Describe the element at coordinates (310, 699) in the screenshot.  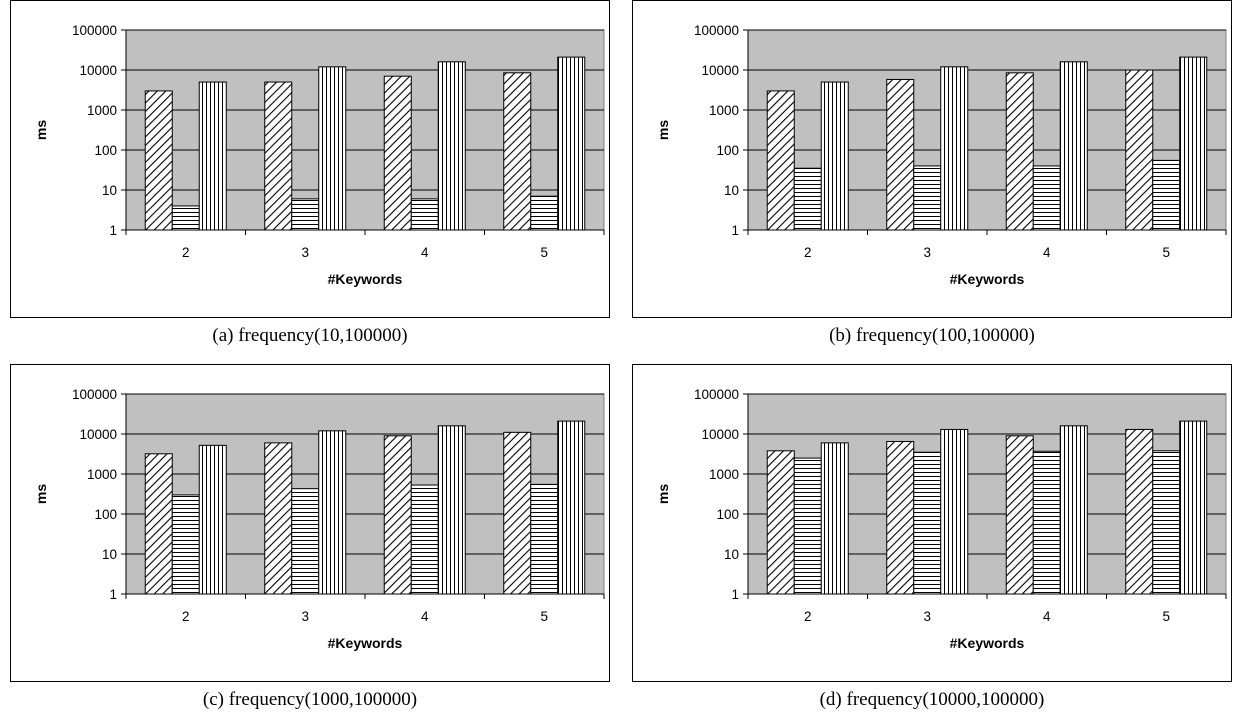
I see `subfigure-caption: (c) frequency(1000,100000)` at that location.